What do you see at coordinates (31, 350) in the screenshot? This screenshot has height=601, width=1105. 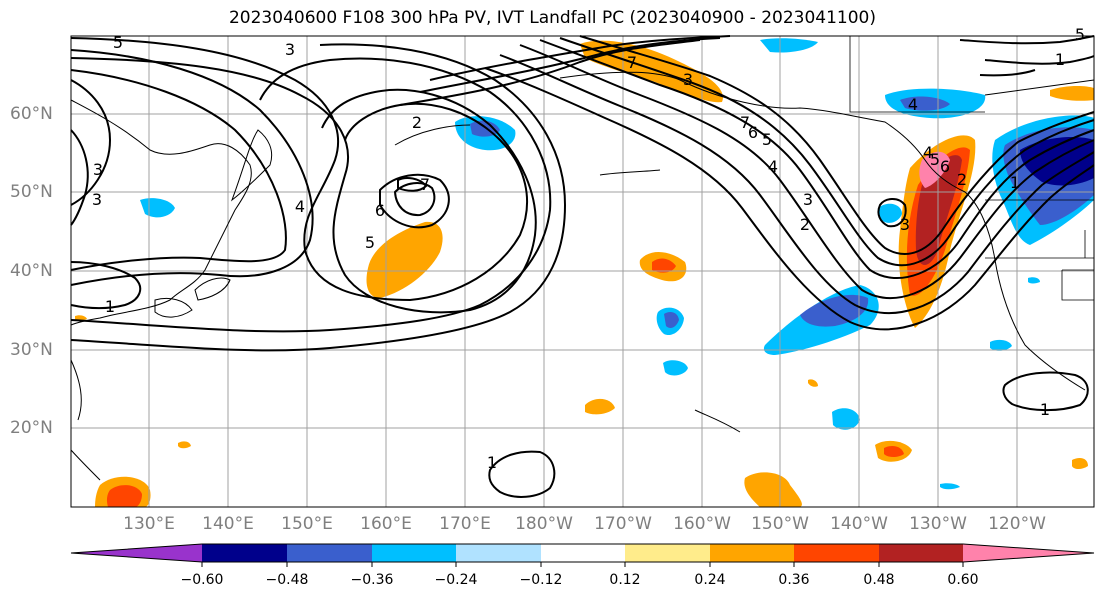 I see `lat-label-30n: 30°N` at bounding box center [31, 350].